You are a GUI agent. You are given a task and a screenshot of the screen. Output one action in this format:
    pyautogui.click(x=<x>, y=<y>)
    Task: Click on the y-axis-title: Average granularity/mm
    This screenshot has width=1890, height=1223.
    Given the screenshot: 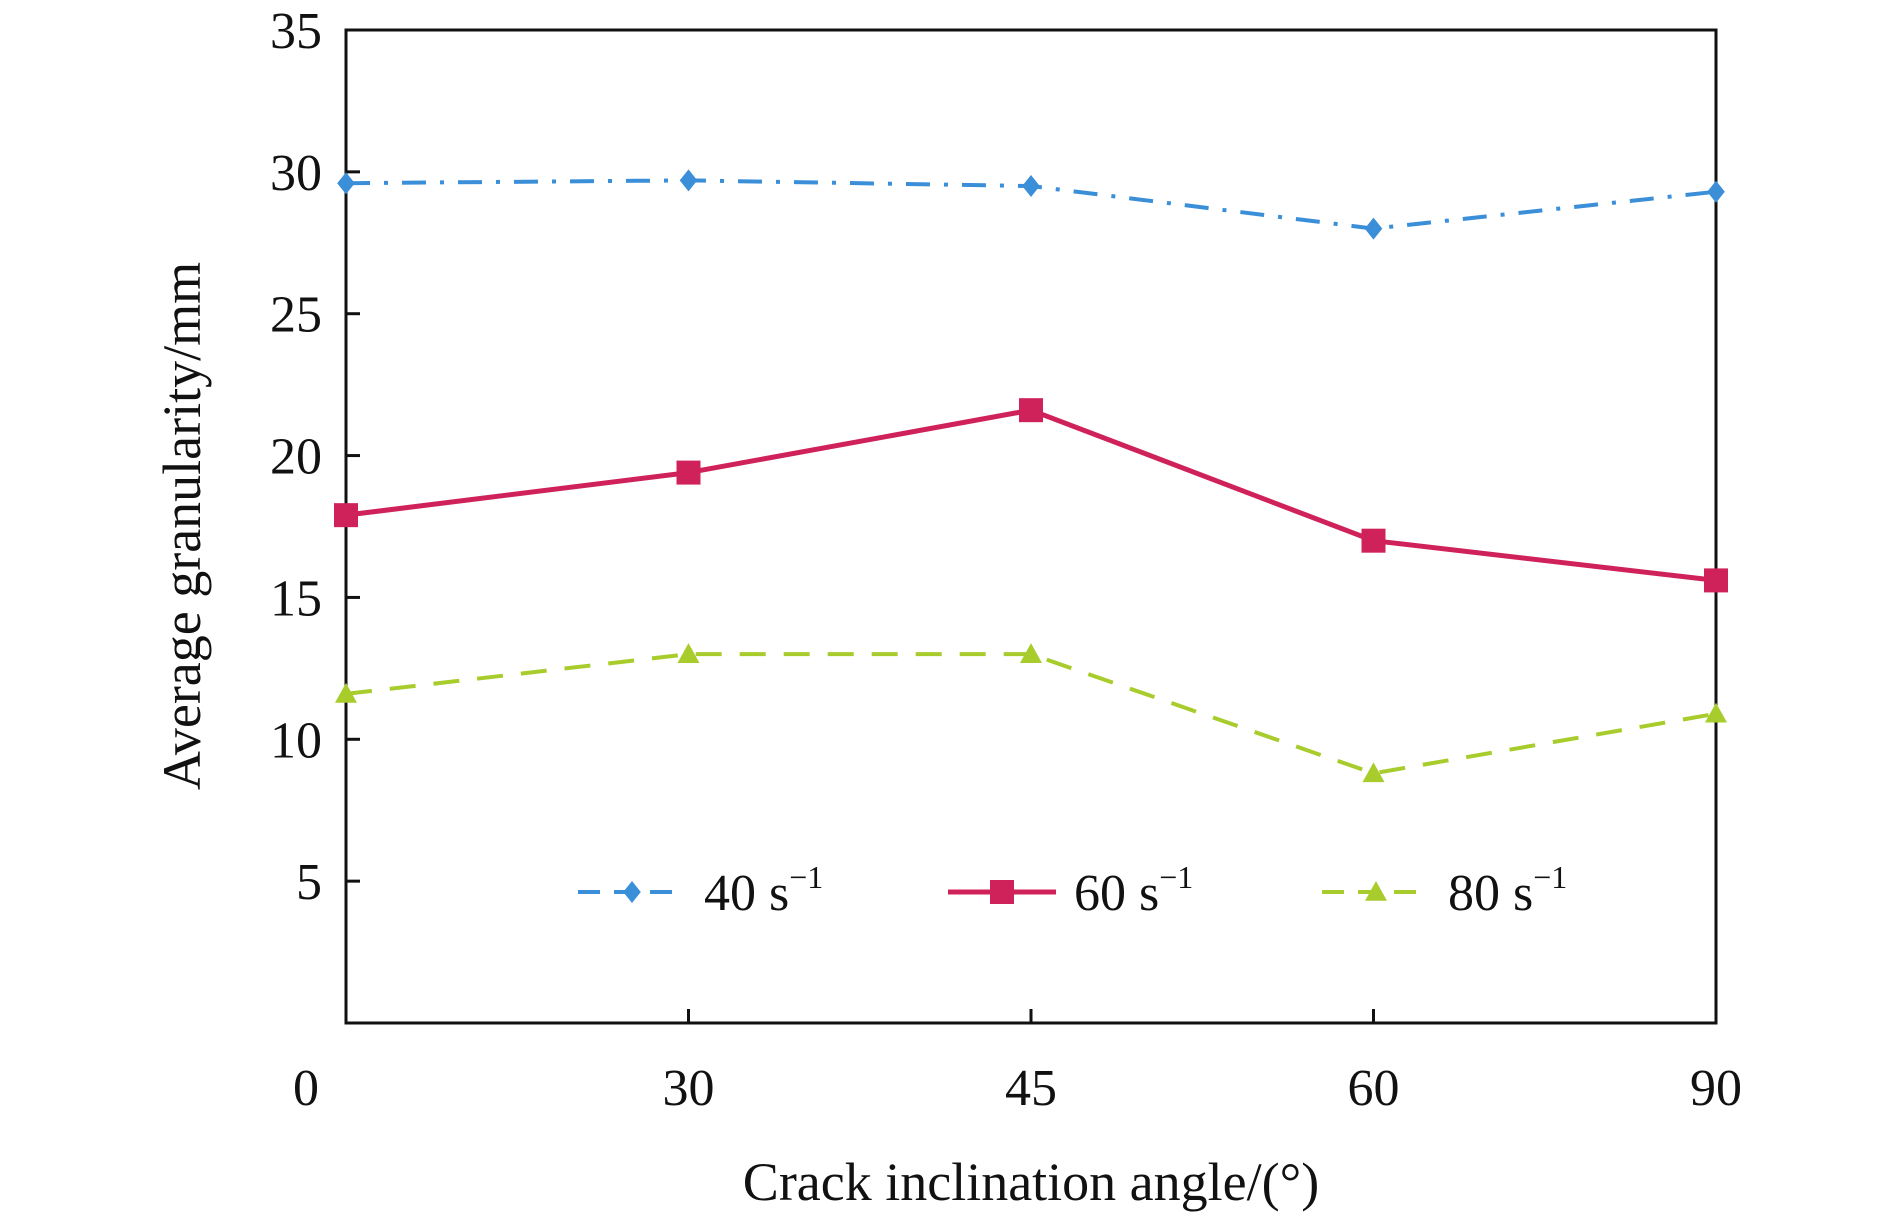 What is the action you would take?
    pyautogui.click(x=182, y=526)
    